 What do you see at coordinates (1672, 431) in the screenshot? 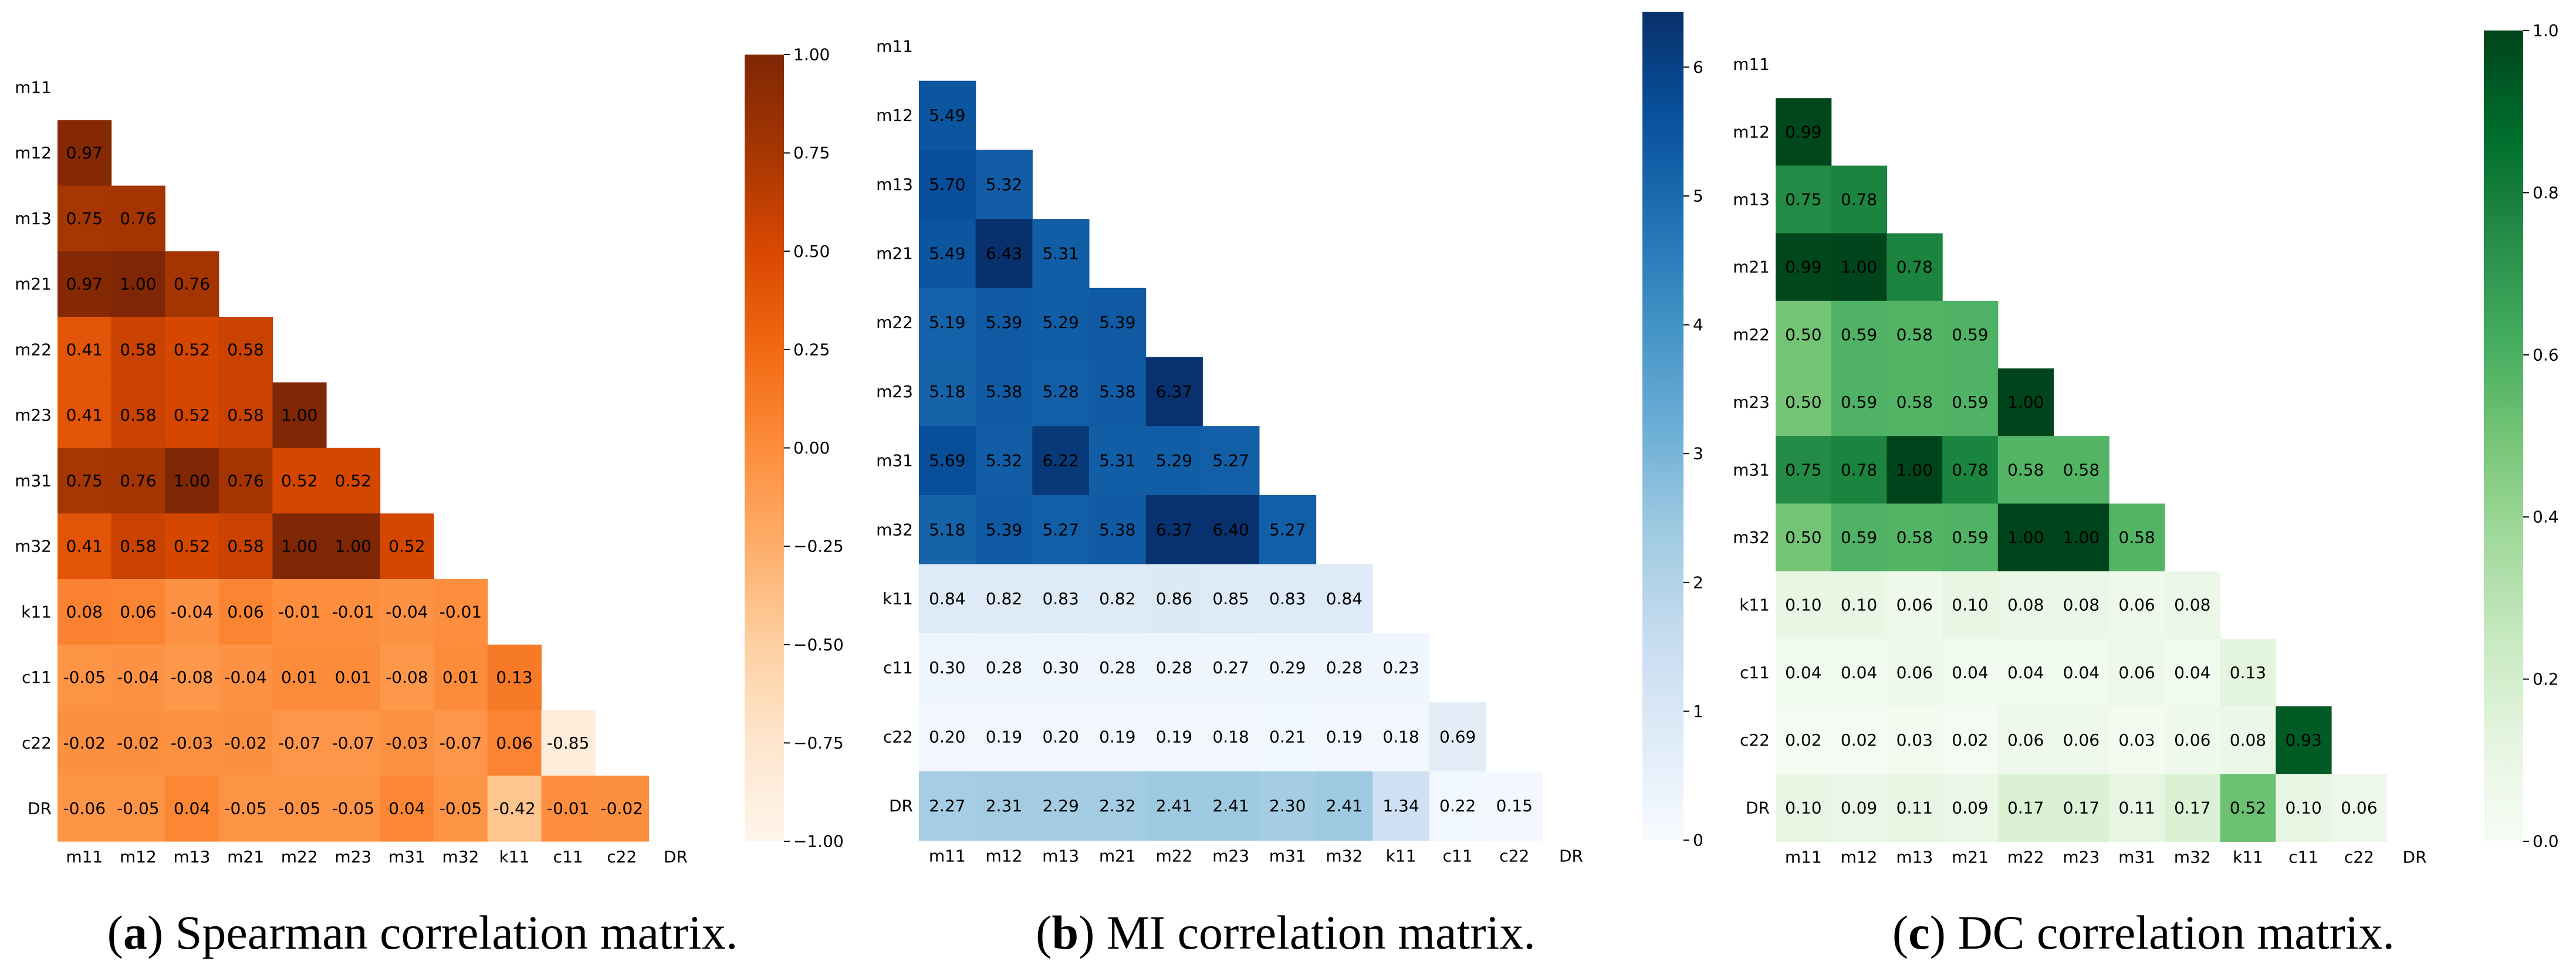
I see `colorbar-group: 6 5 4 3 2 1 0` at bounding box center [1672, 431].